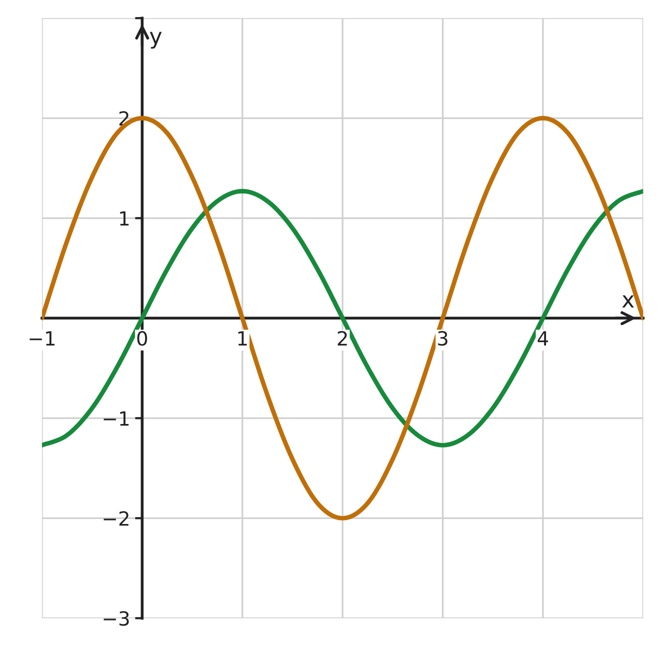 Image resolution: width=661 pixels, height=648 pixels. Describe the element at coordinates (116, 418) in the screenshot. I see `y-tick-label: −1` at that location.